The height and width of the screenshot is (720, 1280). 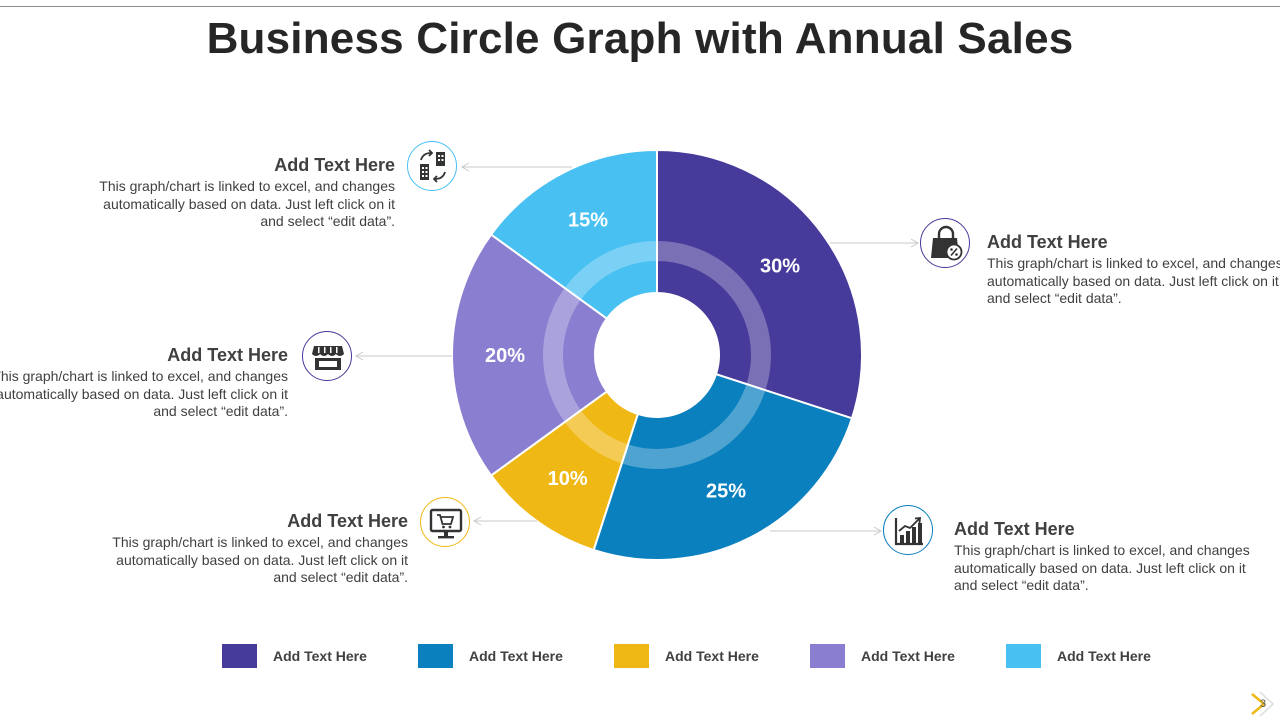 I want to click on page-chevron-icon, so click(x=1263, y=704).